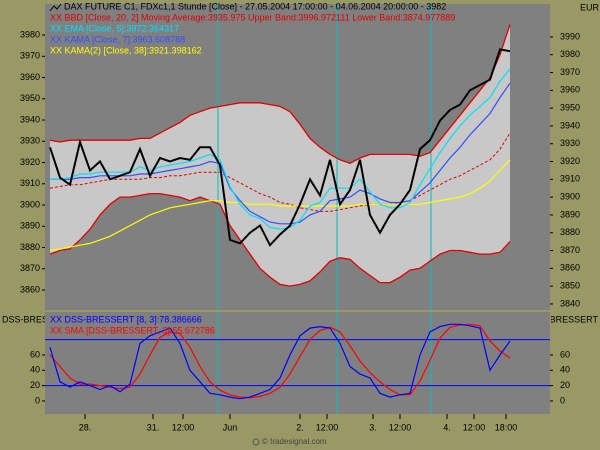 The height and width of the screenshot is (450, 600). What do you see at coordinates (30, 141) in the screenshot?
I see `y-tick-label: 3930` at bounding box center [30, 141].